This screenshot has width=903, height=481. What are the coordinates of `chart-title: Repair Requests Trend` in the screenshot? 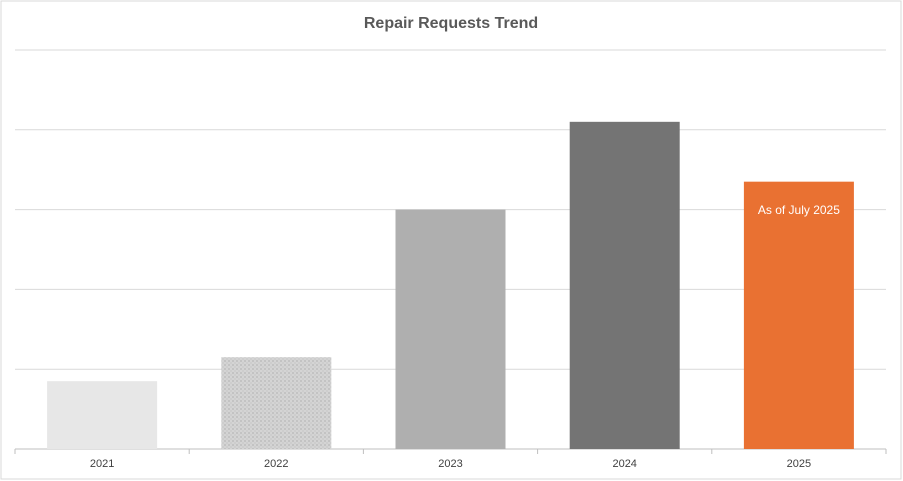 It's located at (451, 23).